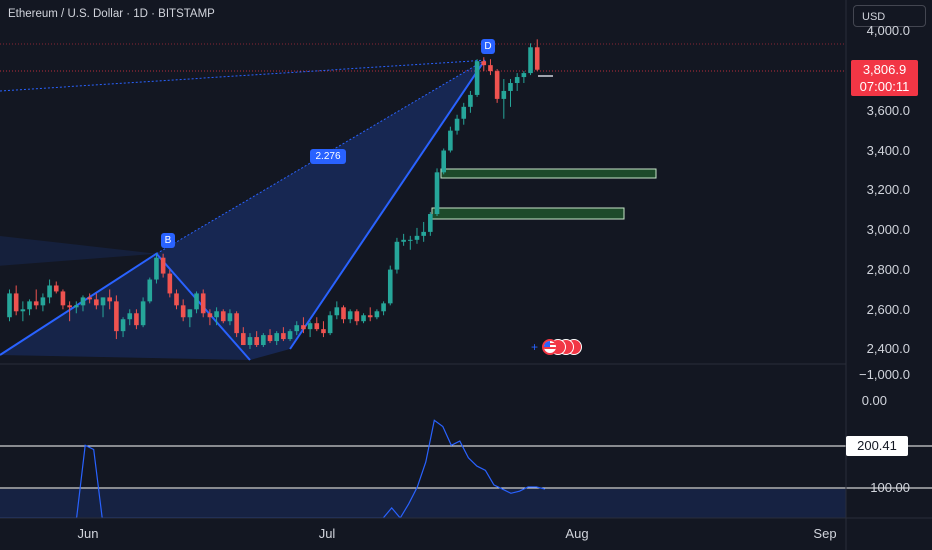 The height and width of the screenshot is (550, 932). Describe the element at coordinates (111, 14) in the screenshot. I see `symbol-title: Ethereum / U.S. Dollar · 1D · BITSTAMP` at that location.